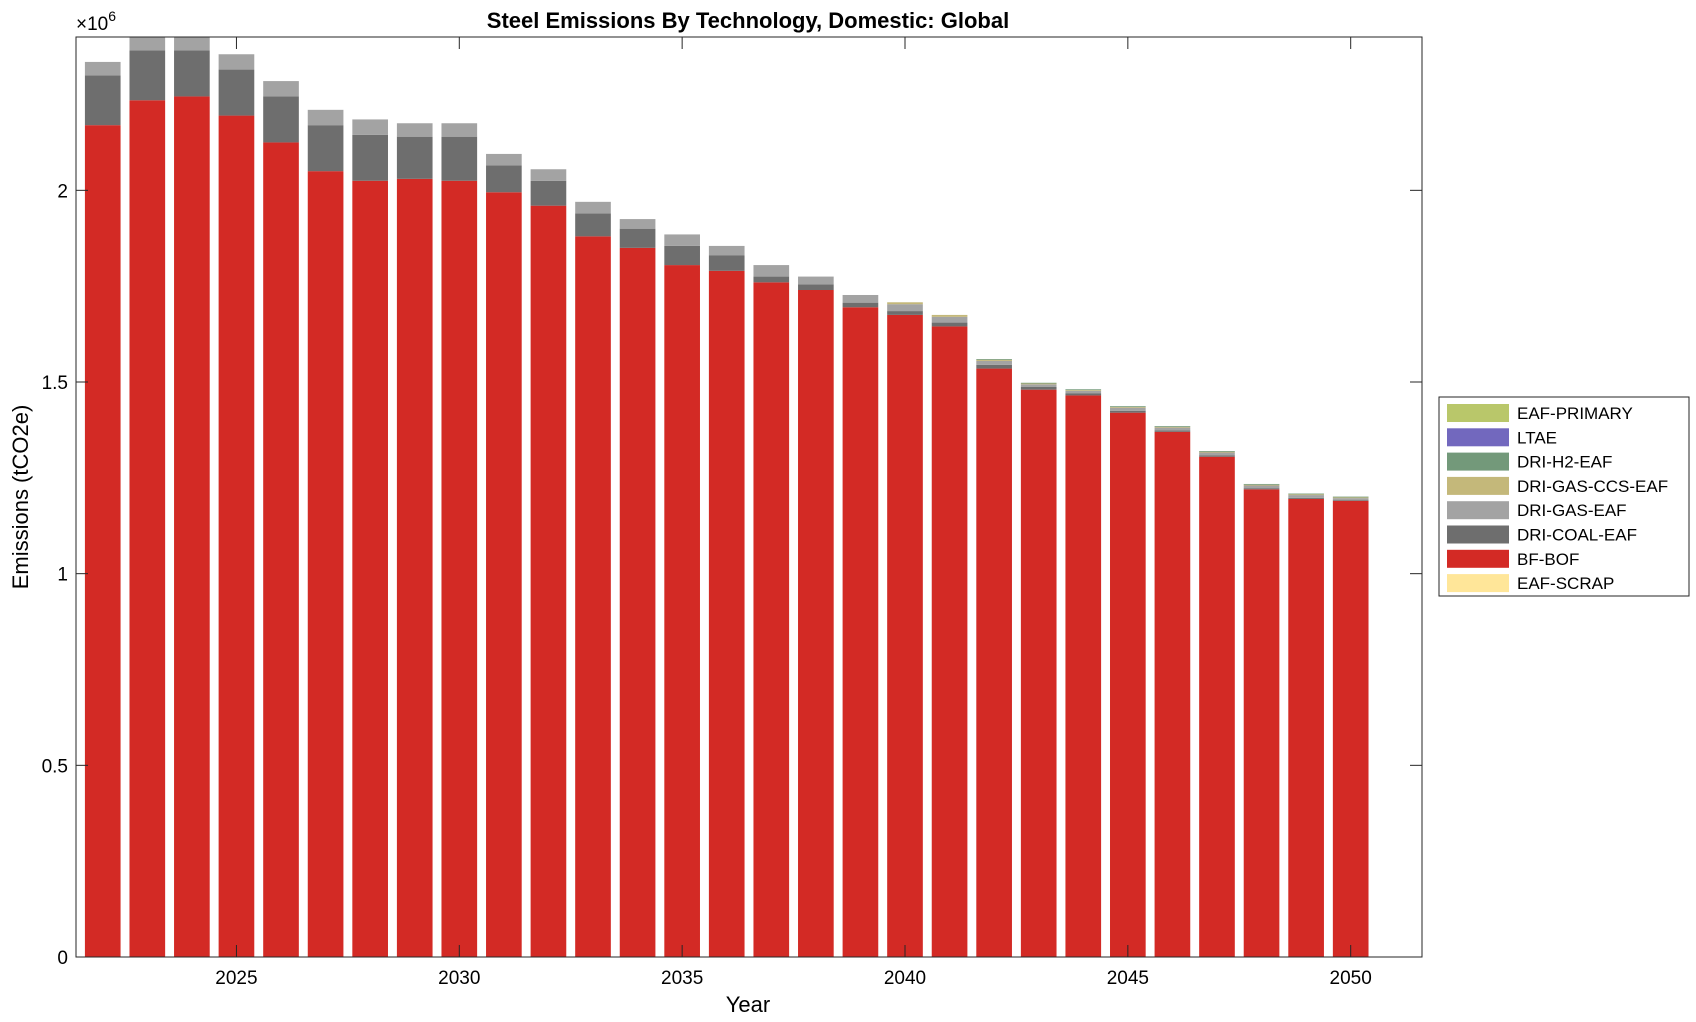 Image resolution: width=1696 pixels, height=1022 pixels. Describe the element at coordinates (92, 24) in the screenshot. I see `y-exponent-base: ×10` at that location.